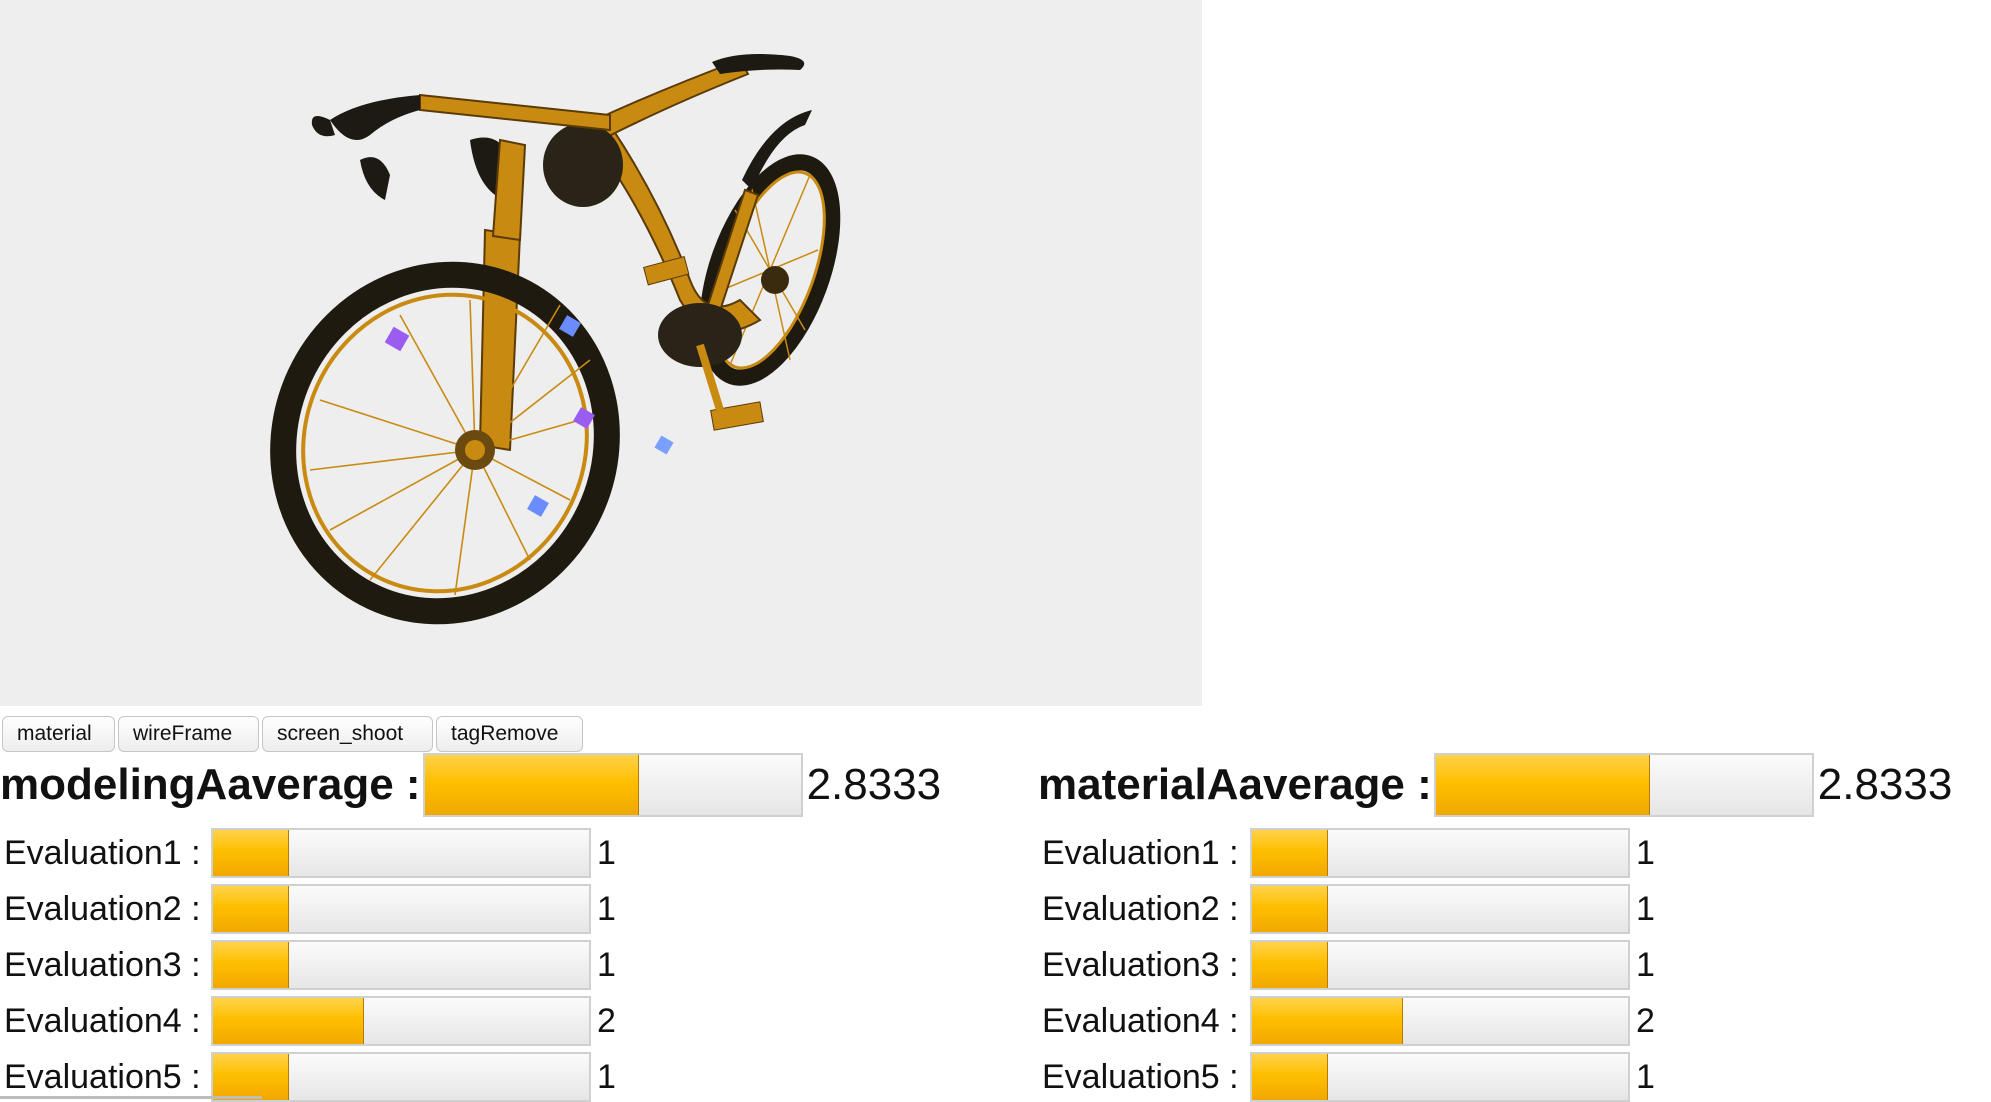 Image resolution: width=1991 pixels, height=1102 pixels. Describe the element at coordinates (1885, 784) in the screenshot. I see `material-average-value: 2.8333` at that location.